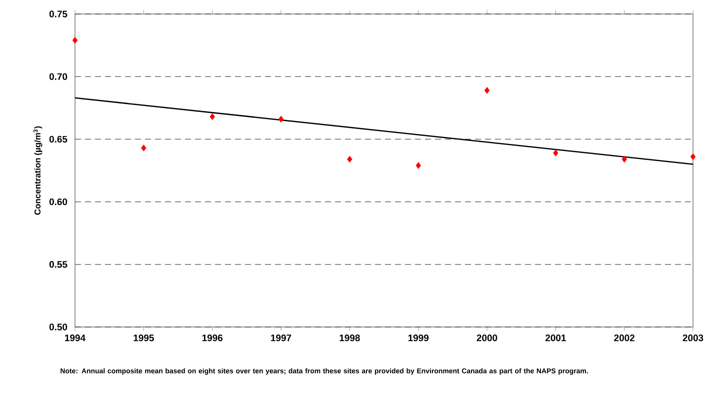  What do you see at coordinates (58, 264) in the screenshot?
I see `y-tick-label: 0.55` at bounding box center [58, 264].